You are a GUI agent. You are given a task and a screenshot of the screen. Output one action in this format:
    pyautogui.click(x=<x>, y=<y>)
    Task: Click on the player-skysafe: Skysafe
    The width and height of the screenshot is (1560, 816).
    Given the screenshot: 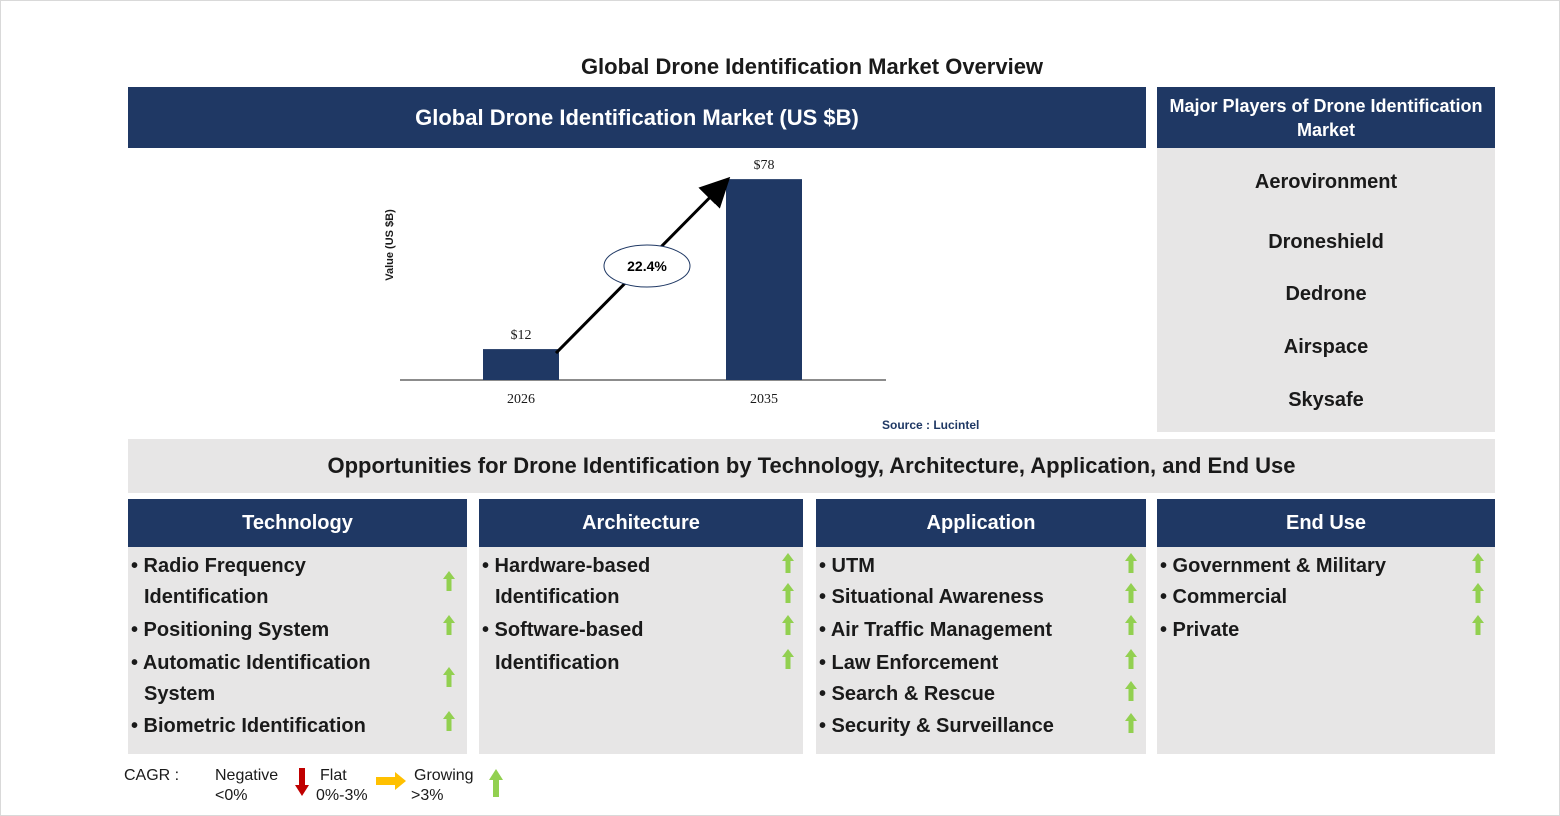 What is the action you would take?
    pyautogui.click(x=1326, y=400)
    